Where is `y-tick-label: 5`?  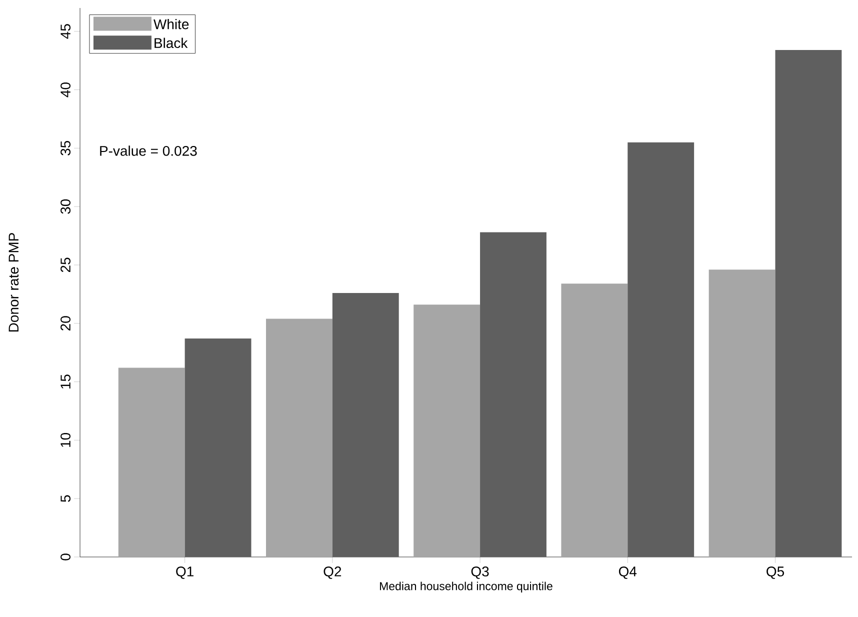
y-tick-label: 5 is located at coordinates (65, 498).